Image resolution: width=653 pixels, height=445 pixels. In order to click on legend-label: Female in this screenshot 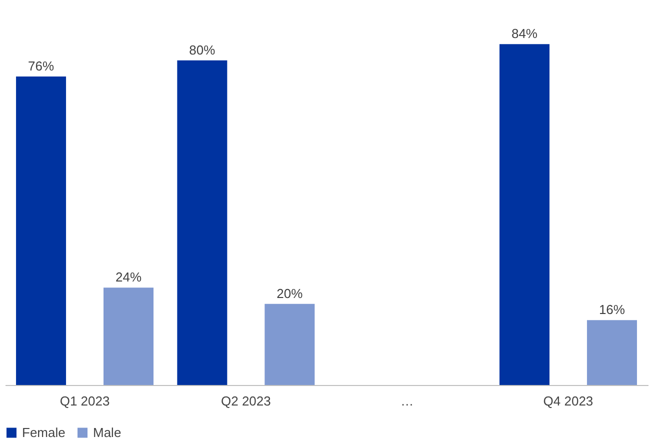, I will do `click(44, 432)`.